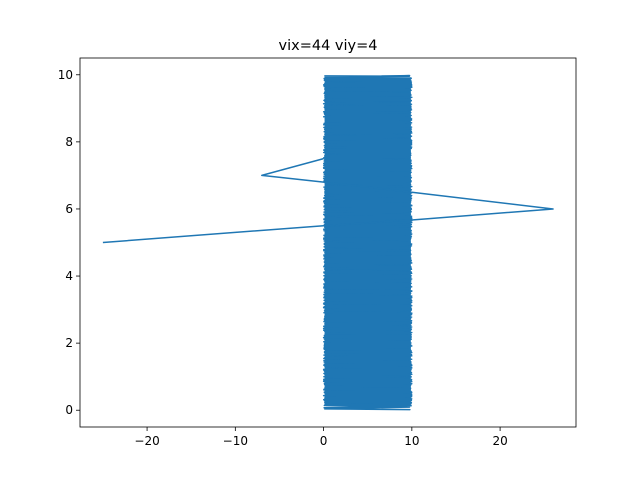  What do you see at coordinates (499, 441) in the screenshot?
I see `x-tick-label: 20` at bounding box center [499, 441].